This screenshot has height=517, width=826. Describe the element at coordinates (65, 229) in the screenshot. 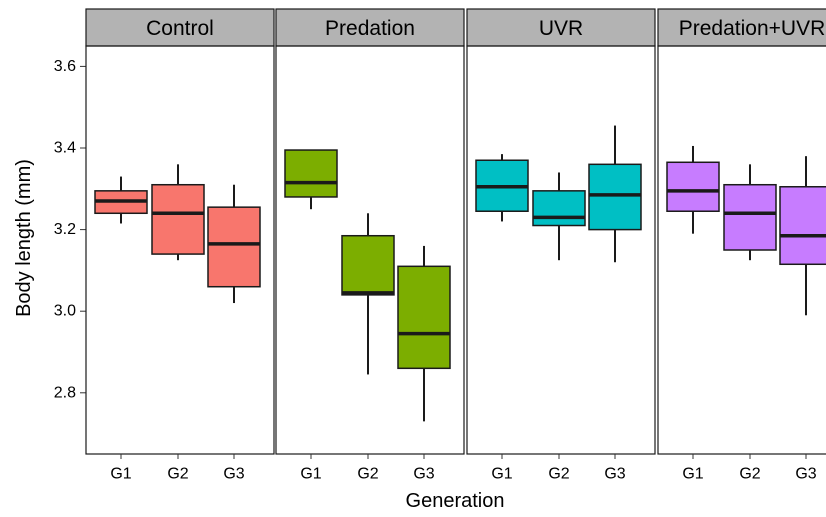

I see `y-tick-label: 3.2` at that location.